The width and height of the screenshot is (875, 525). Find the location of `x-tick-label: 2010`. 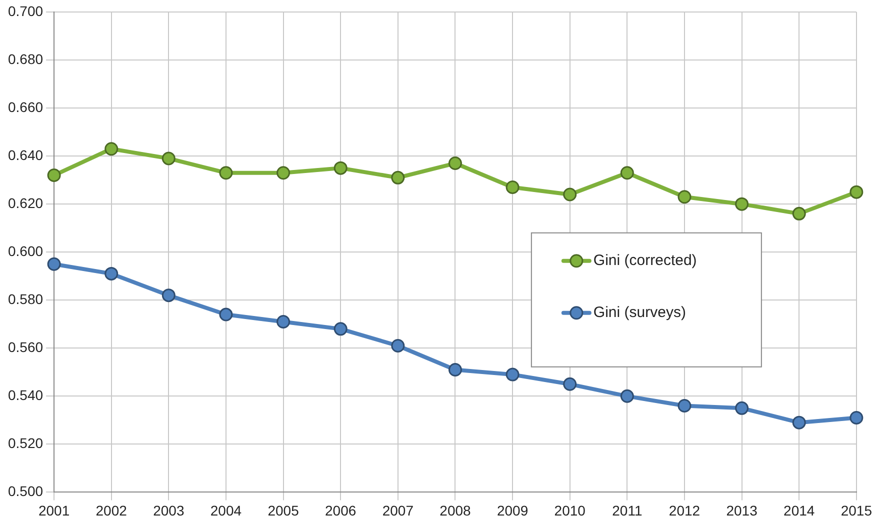

x-tick-label: 2010 is located at coordinates (570, 510).